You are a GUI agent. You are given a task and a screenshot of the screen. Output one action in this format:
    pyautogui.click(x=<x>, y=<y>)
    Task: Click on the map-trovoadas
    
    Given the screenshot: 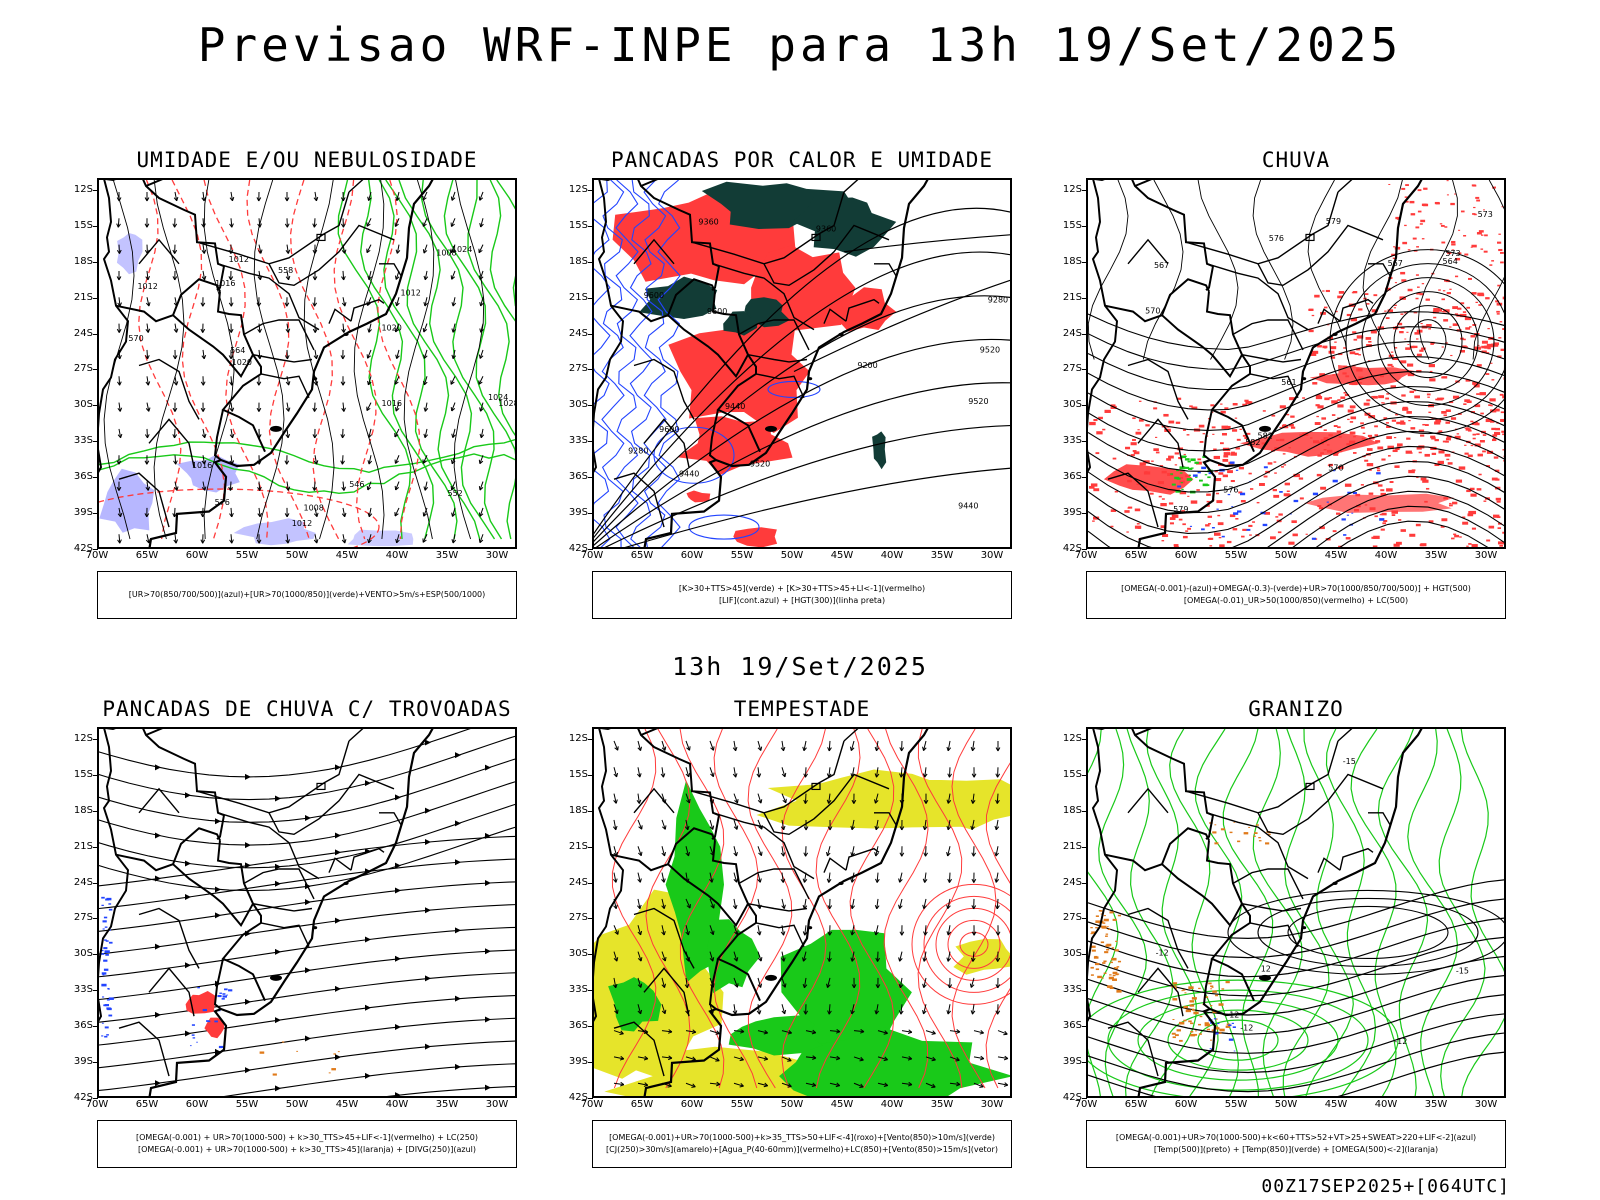 What is the action you would take?
    pyautogui.click(x=307, y=912)
    